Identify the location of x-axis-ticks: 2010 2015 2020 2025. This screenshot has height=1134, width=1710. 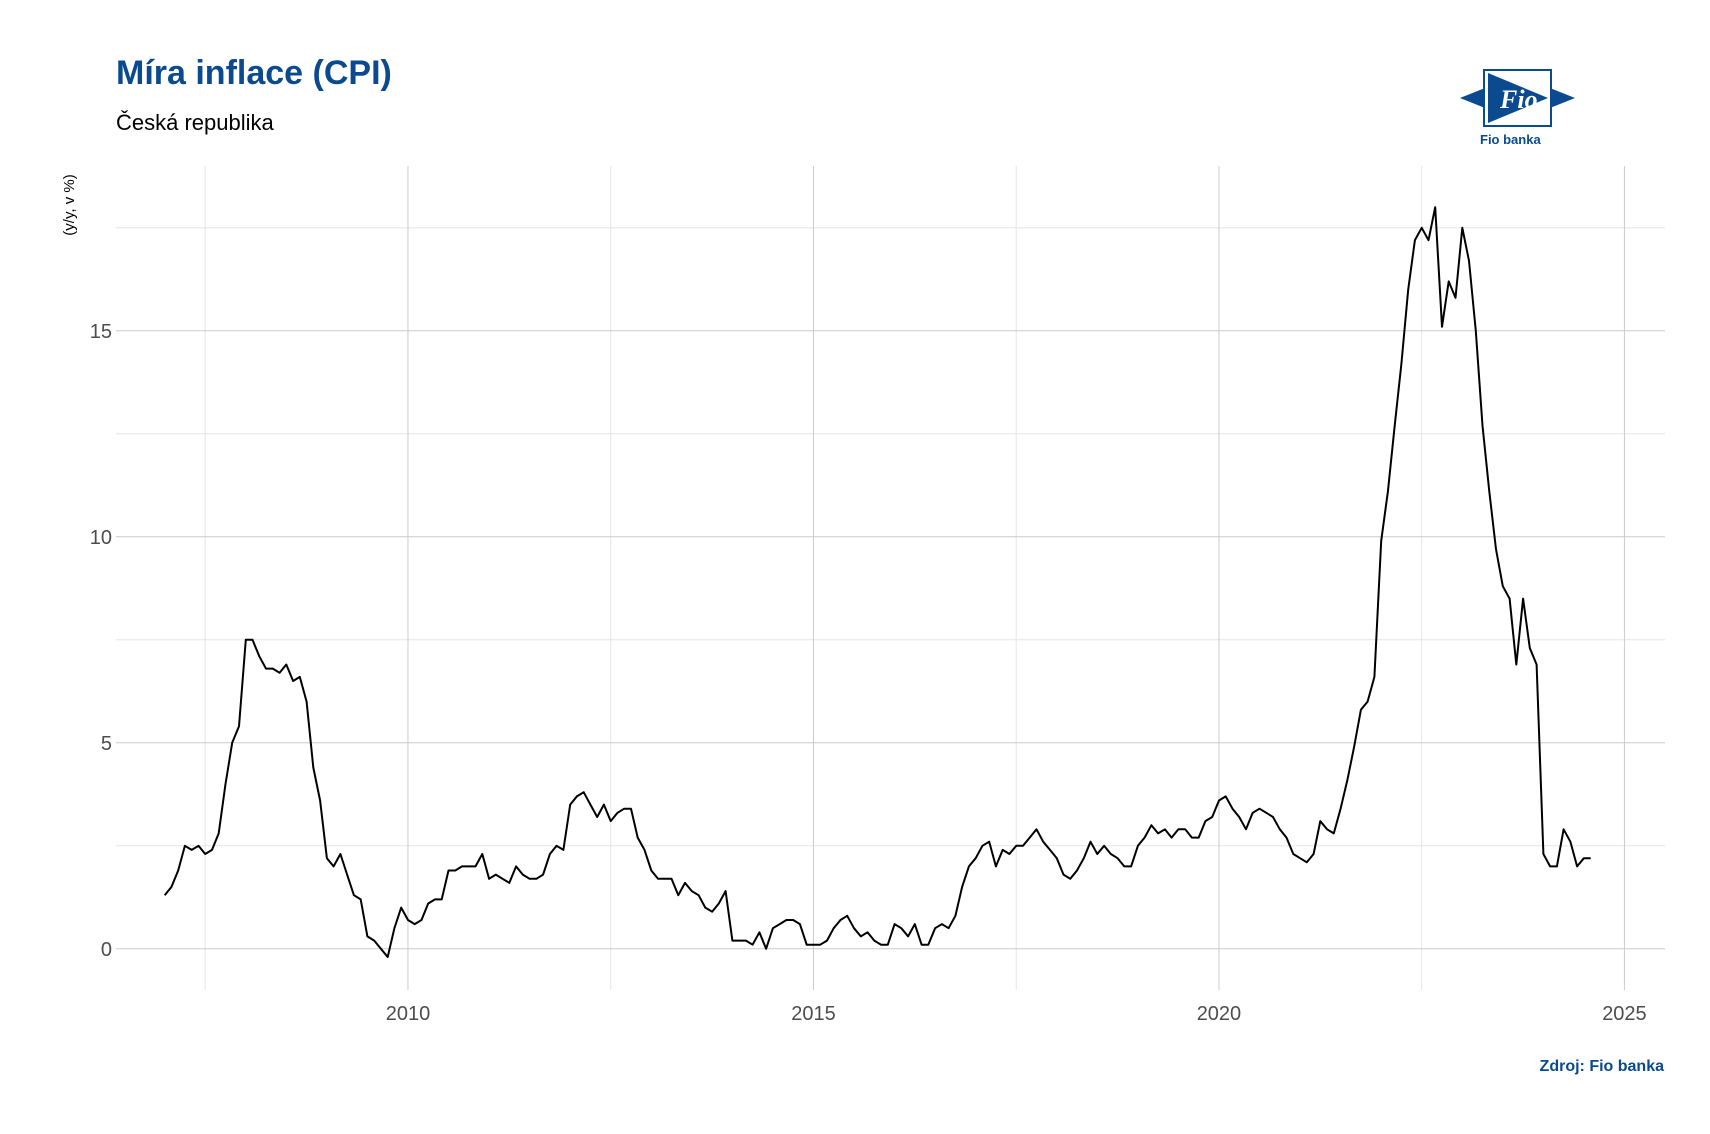
(1016, 1014).